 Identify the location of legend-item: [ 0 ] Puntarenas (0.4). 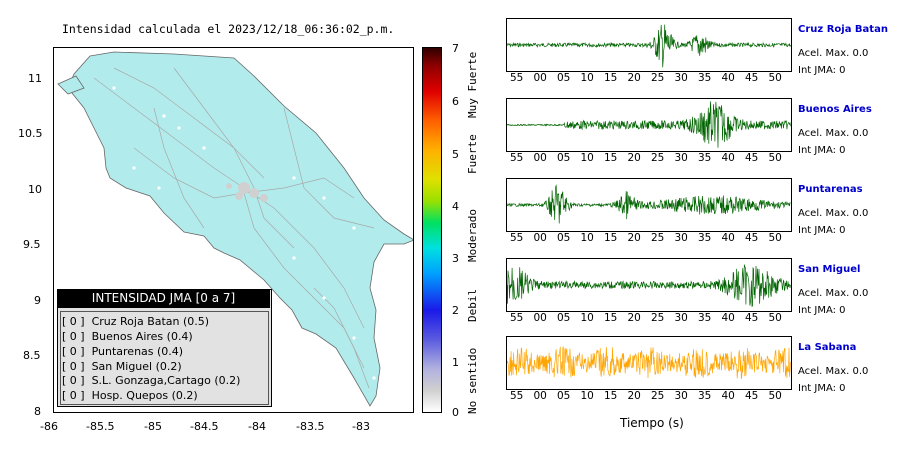
(123, 351).